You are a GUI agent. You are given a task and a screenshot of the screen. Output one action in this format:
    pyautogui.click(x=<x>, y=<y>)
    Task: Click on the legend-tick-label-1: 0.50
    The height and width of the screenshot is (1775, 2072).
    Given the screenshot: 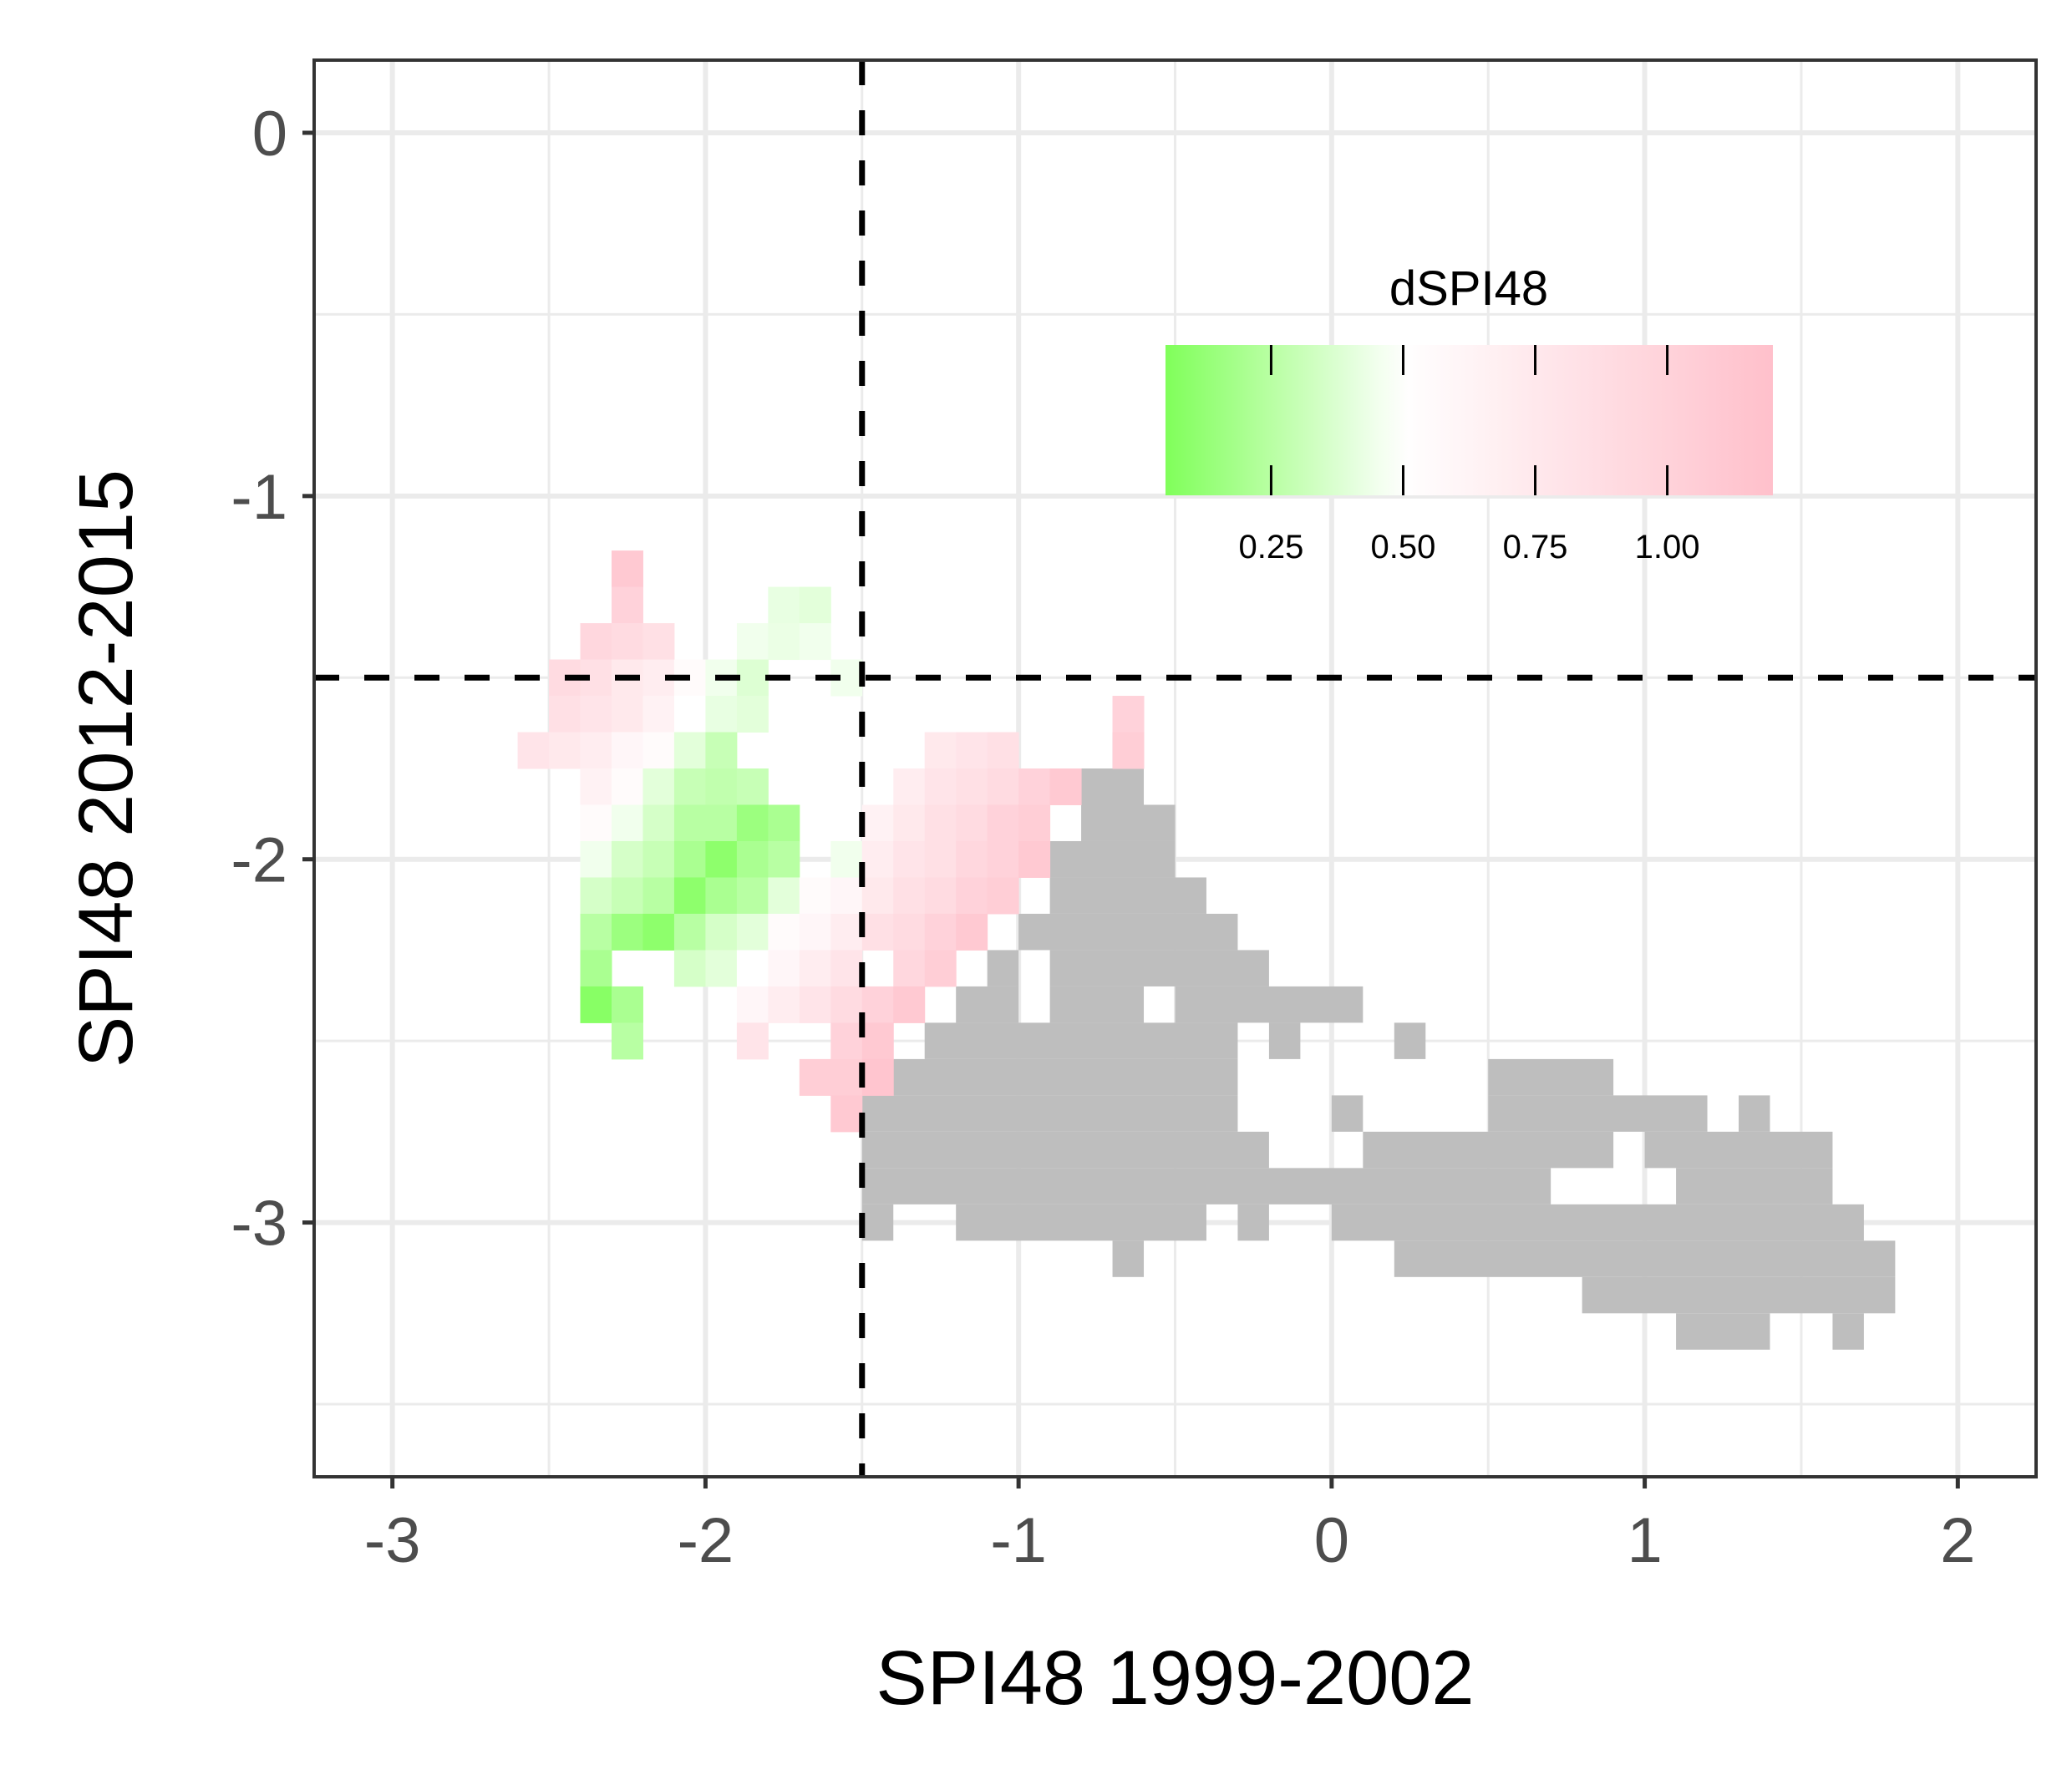 What is the action you would take?
    pyautogui.click(x=1403, y=547)
    